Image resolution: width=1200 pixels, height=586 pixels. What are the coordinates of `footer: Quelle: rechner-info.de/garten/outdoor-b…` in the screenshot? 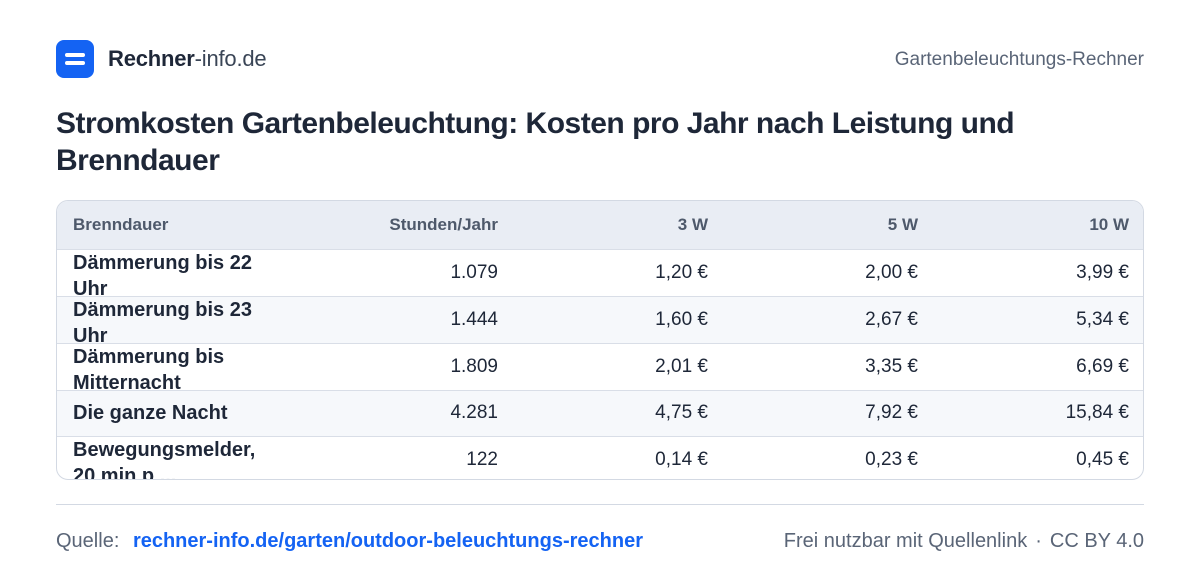 It's located at (600, 545).